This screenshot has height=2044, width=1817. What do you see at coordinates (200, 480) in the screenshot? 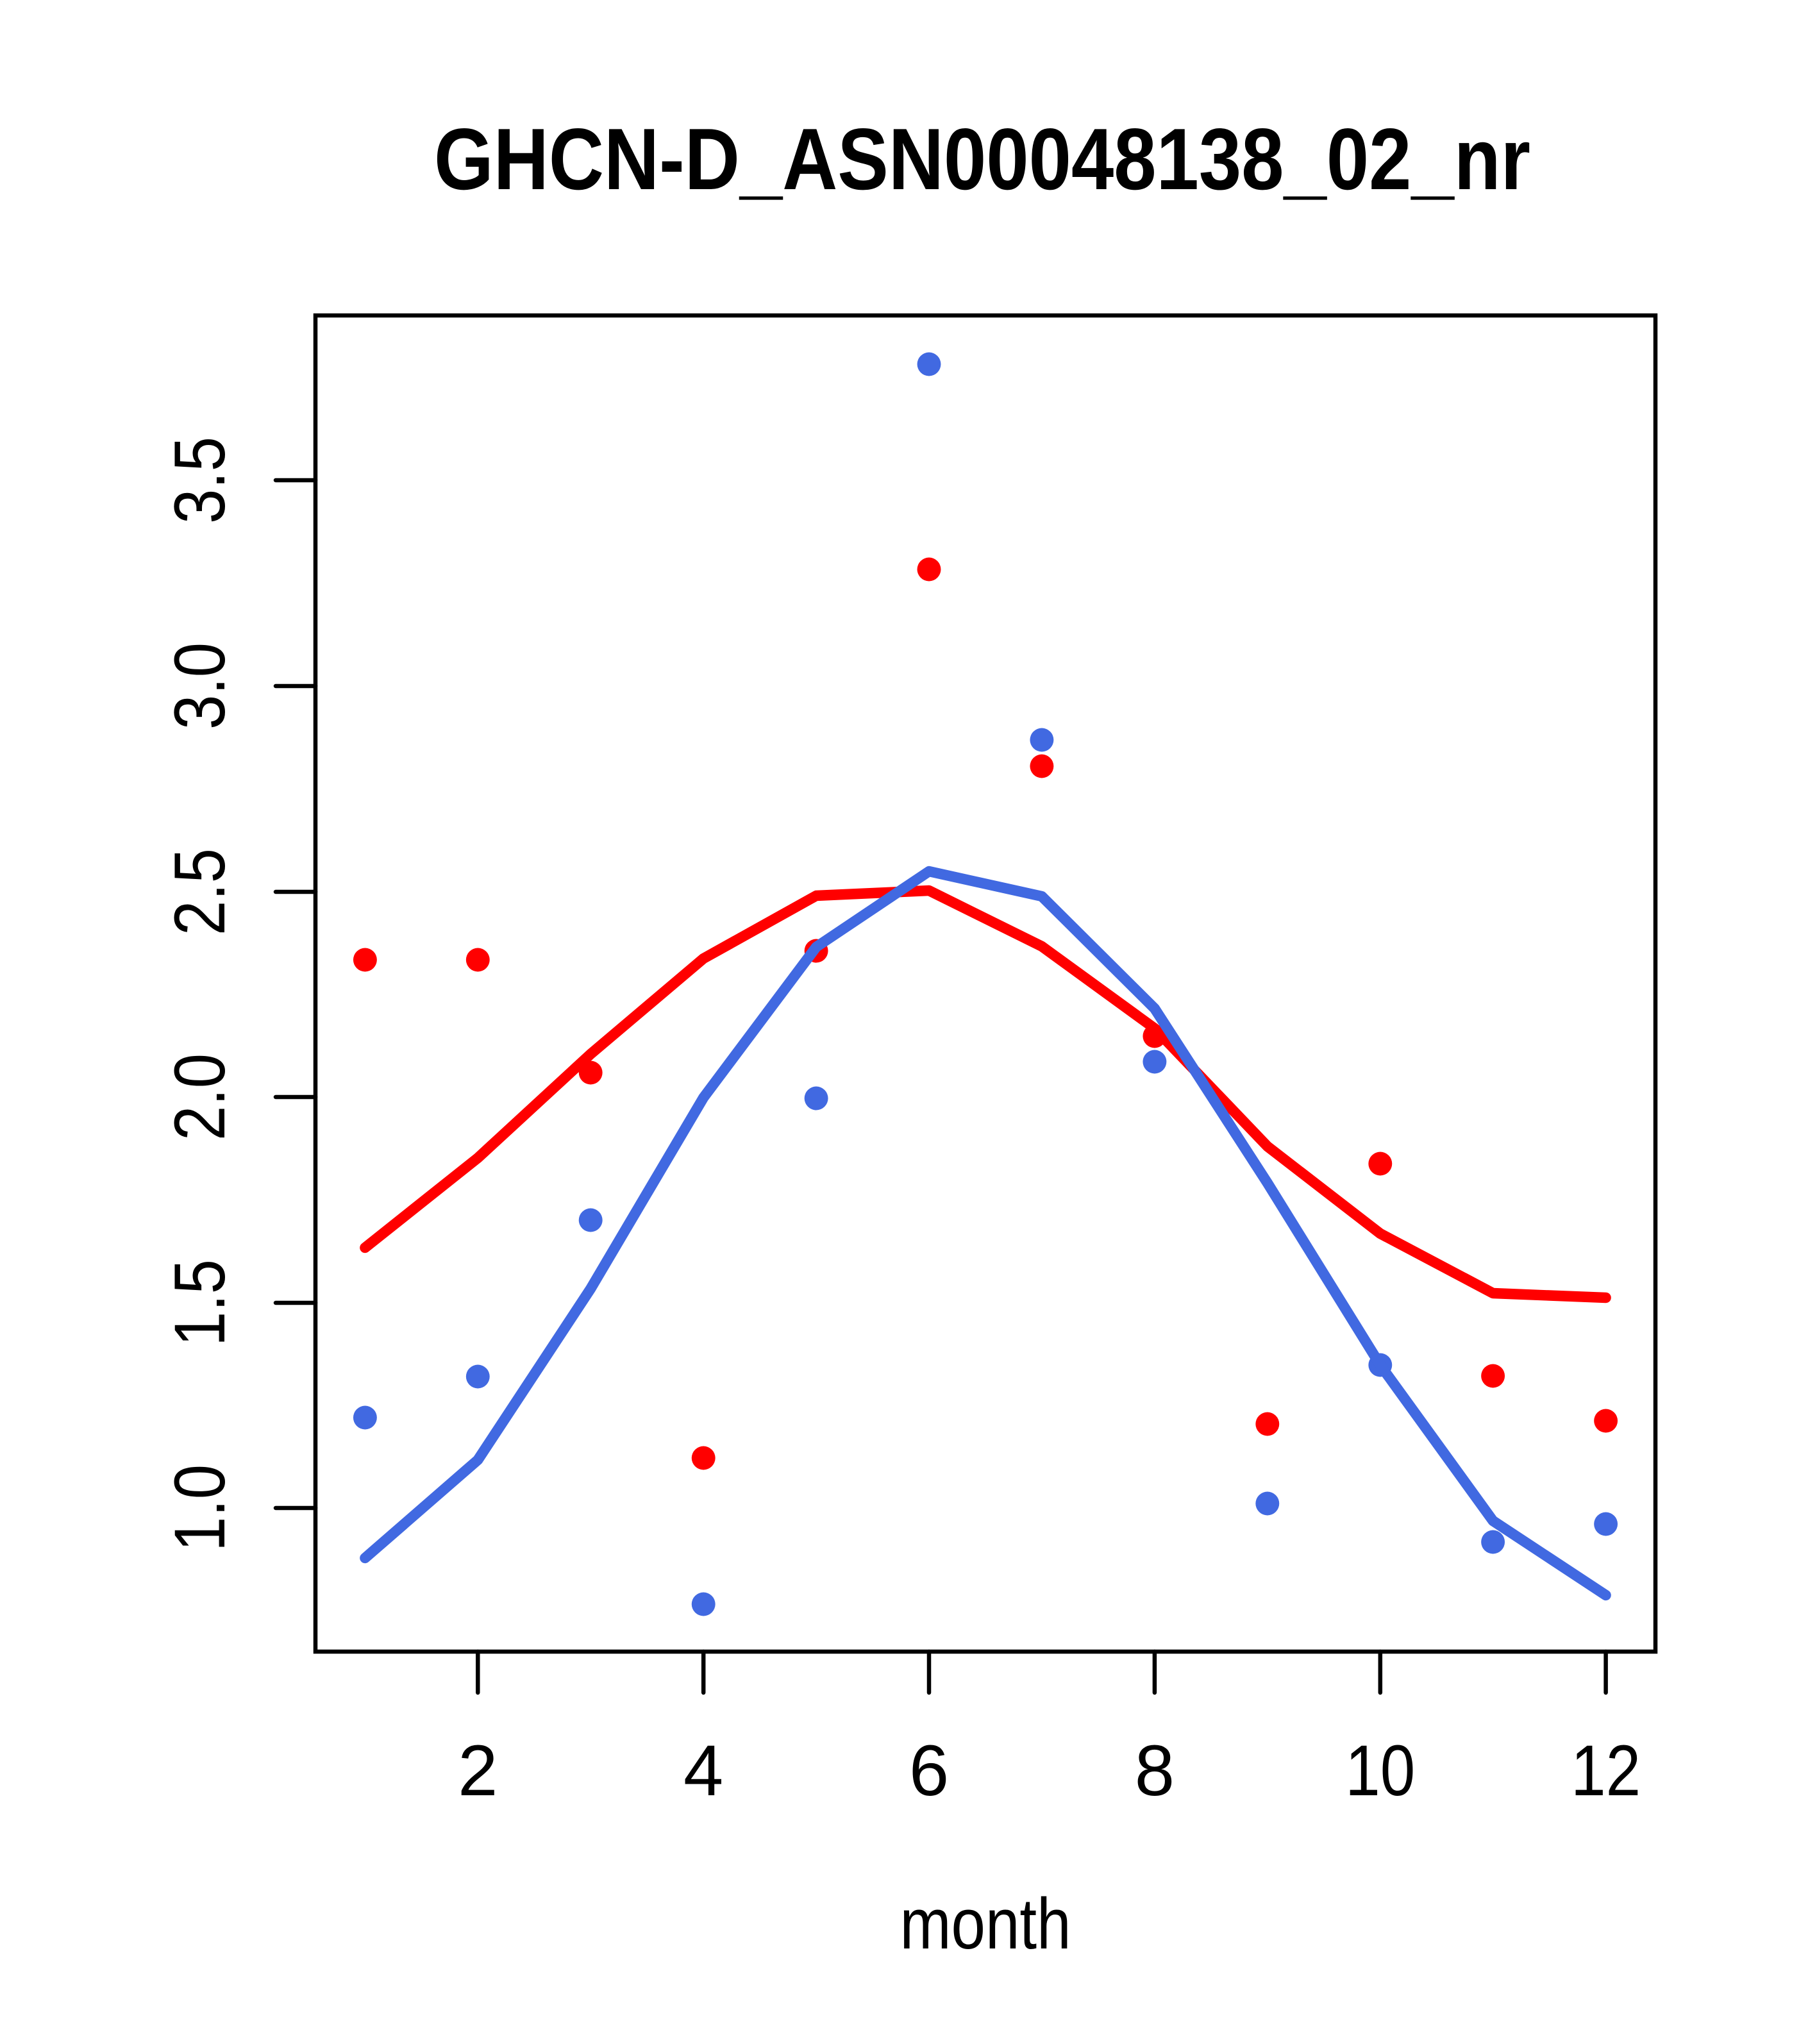
I see `svg-text: 3.5` at bounding box center [200, 480].